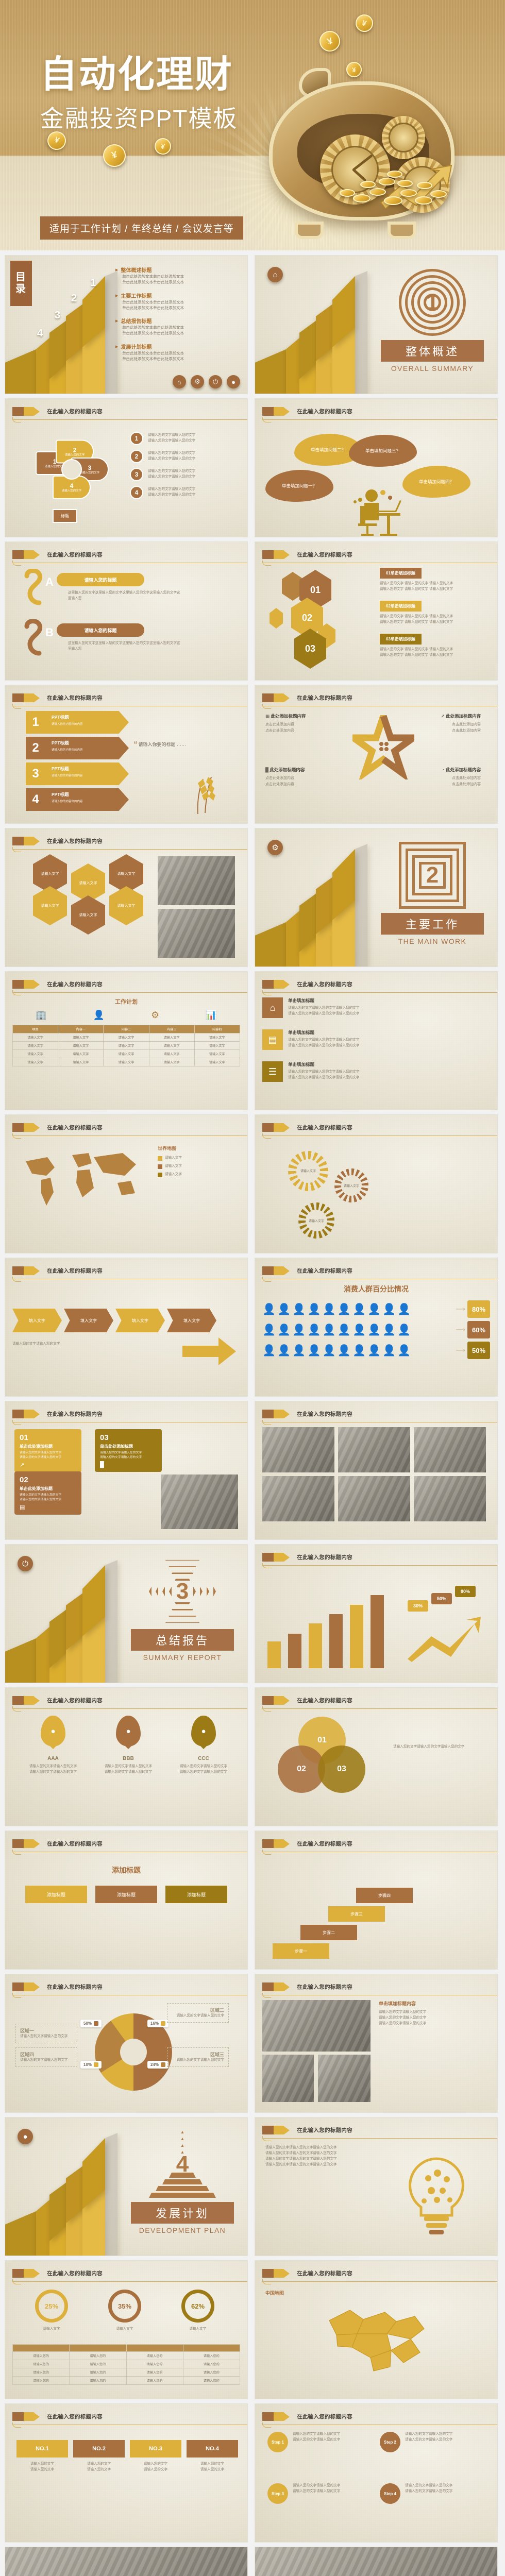 This screenshot has width=505, height=2576. I want to click on slide-section-divider-4: ● 4 发展计划 DEVELOPMENT PLAN, so click(126, 2186).